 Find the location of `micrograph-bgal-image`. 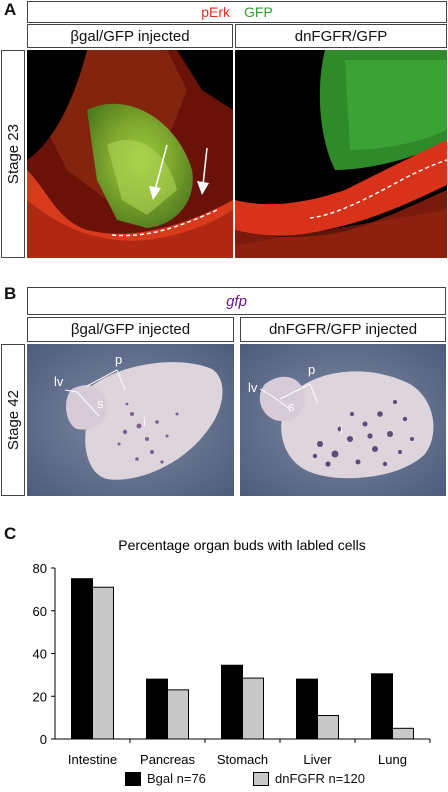

micrograph-bgal-image is located at coordinates (130, 154).